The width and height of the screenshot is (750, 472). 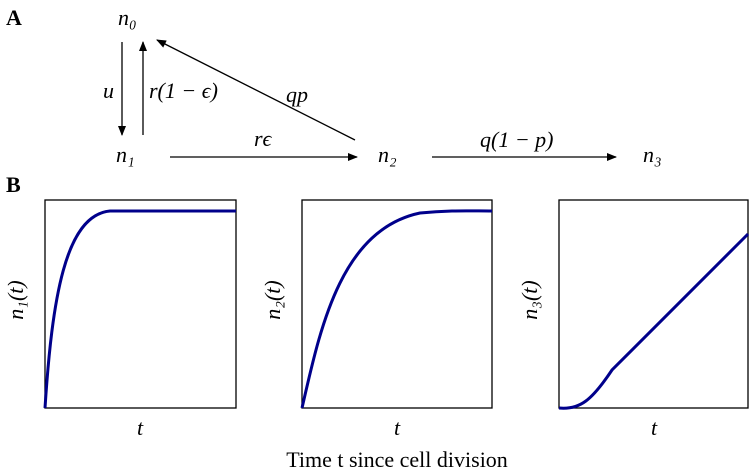 What do you see at coordinates (397, 459) in the screenshot?
I see `figure-x-label: Time t since cell division` at bounding box center [397, 459].